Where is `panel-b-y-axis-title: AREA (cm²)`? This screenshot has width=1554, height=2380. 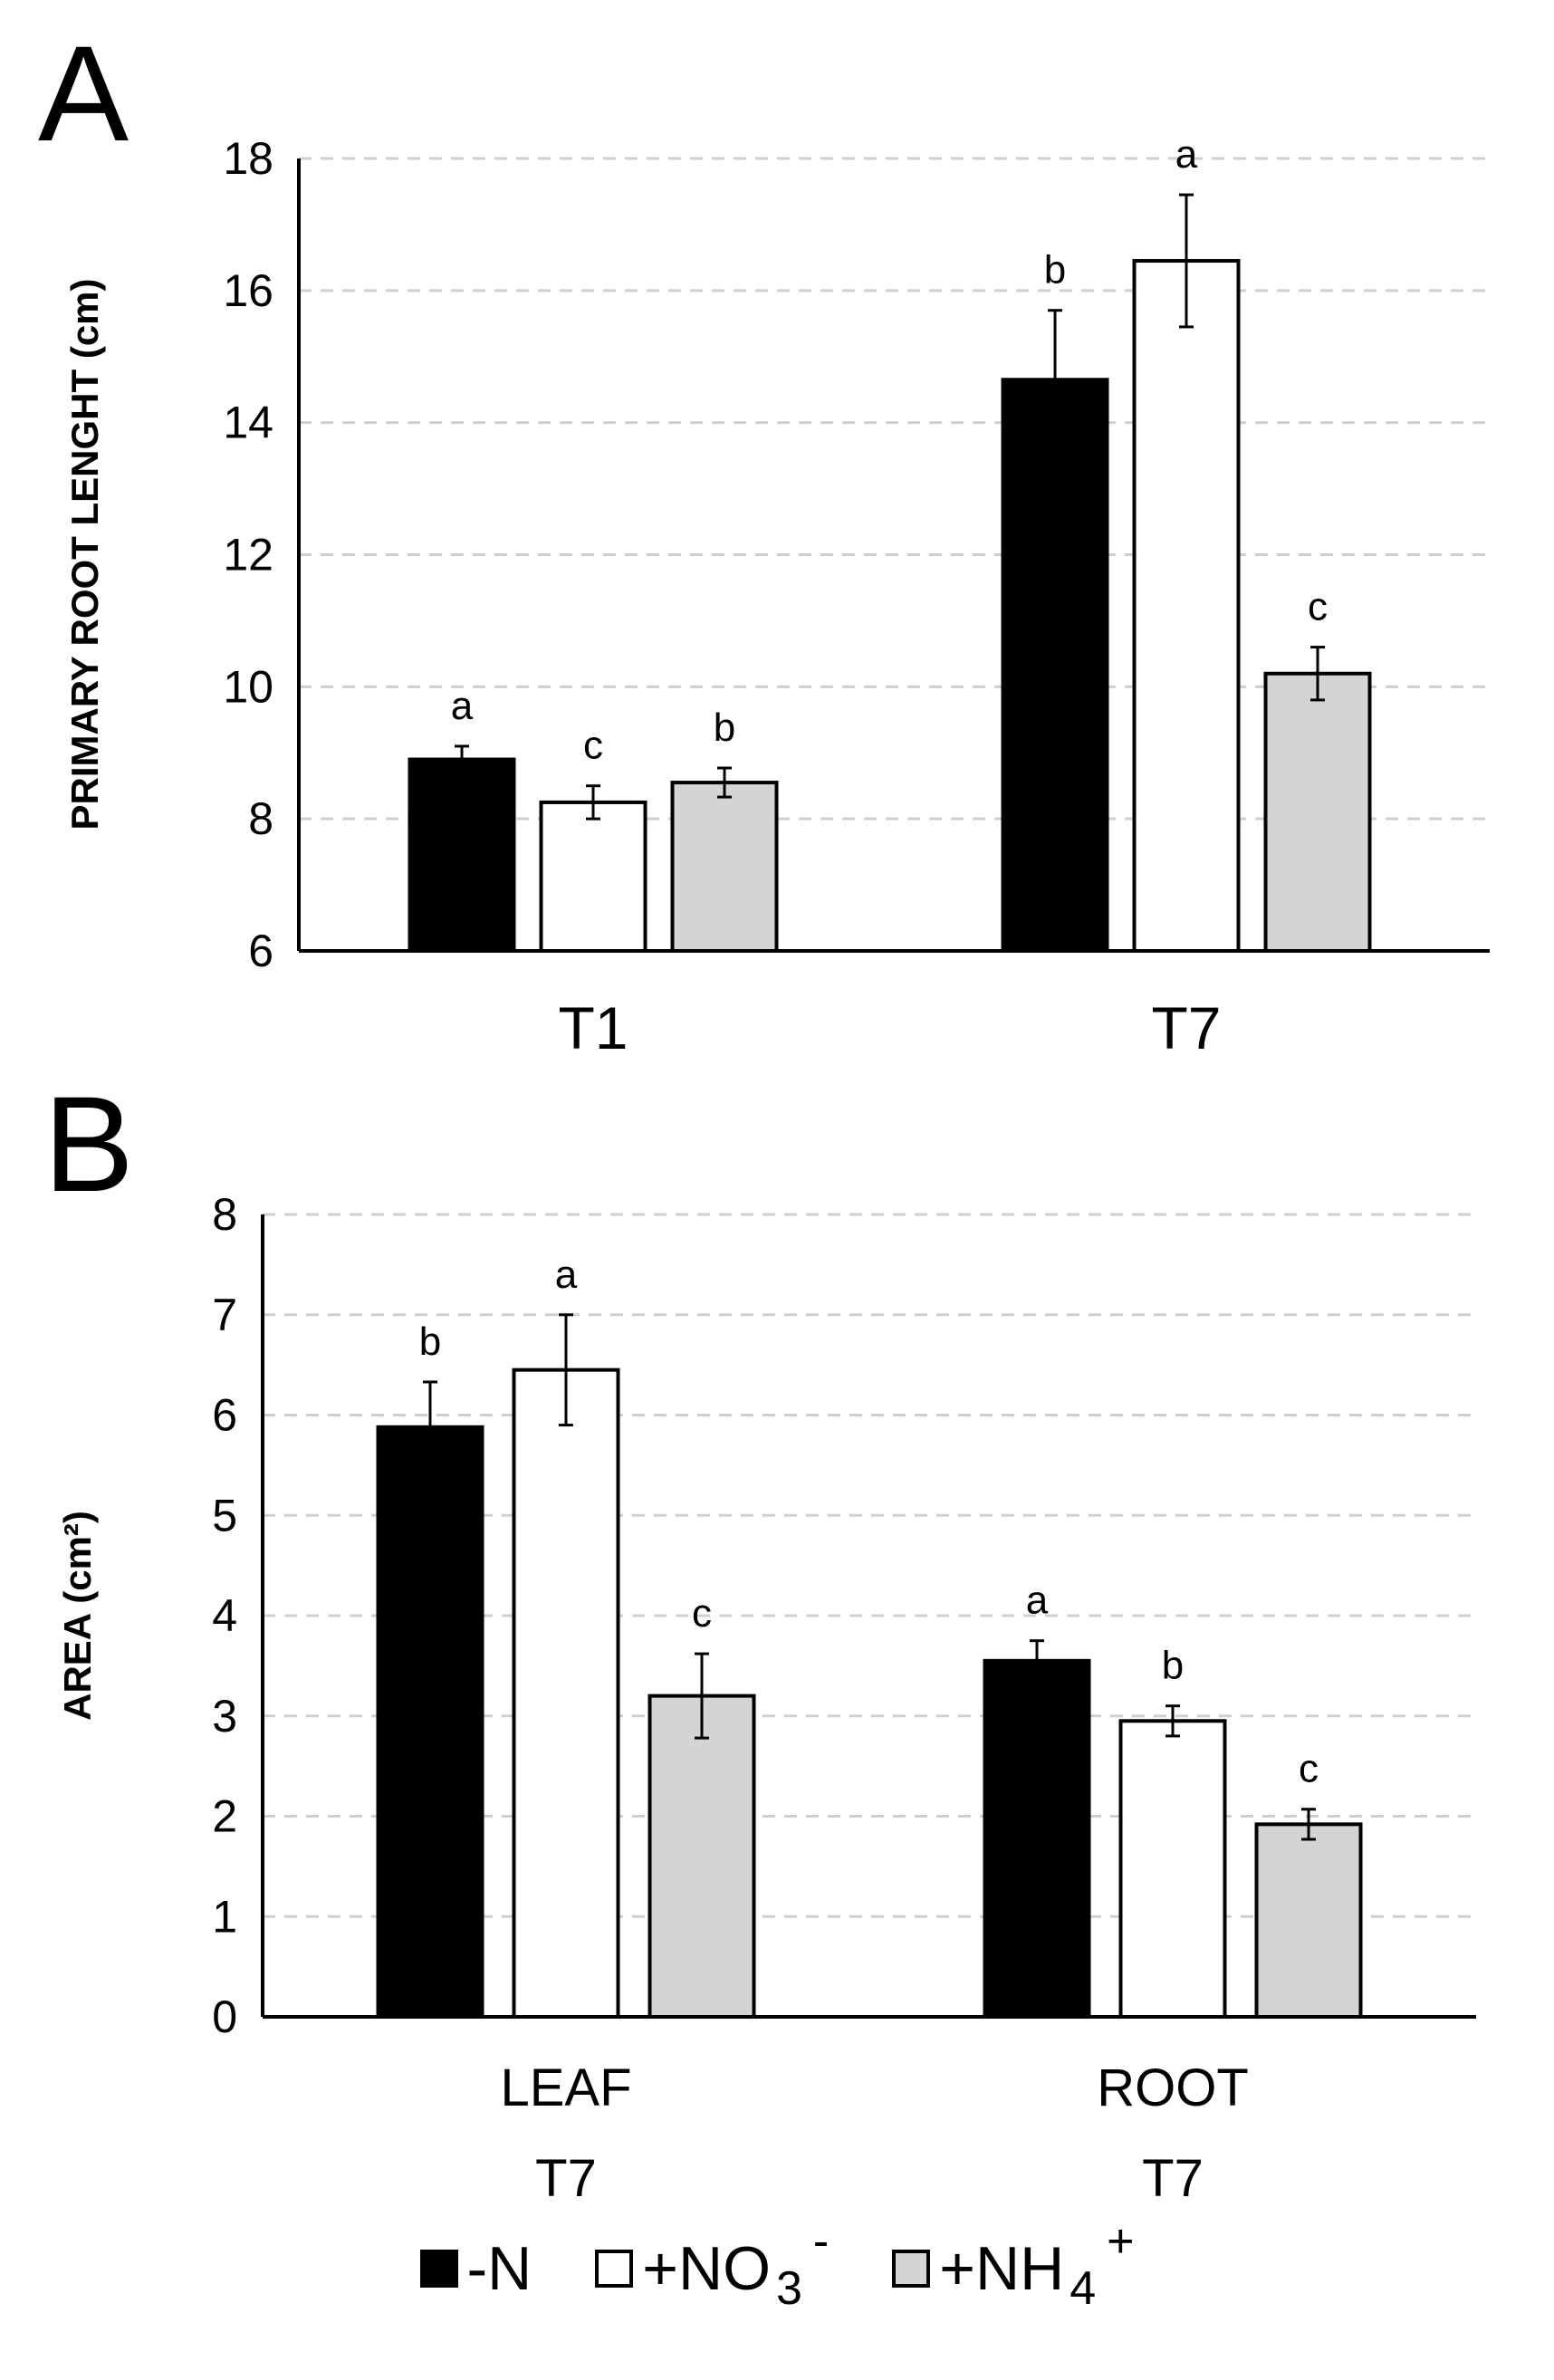 panel-b-y-axis-title: AREA (cm²) is located at coordinates (77, 1616).